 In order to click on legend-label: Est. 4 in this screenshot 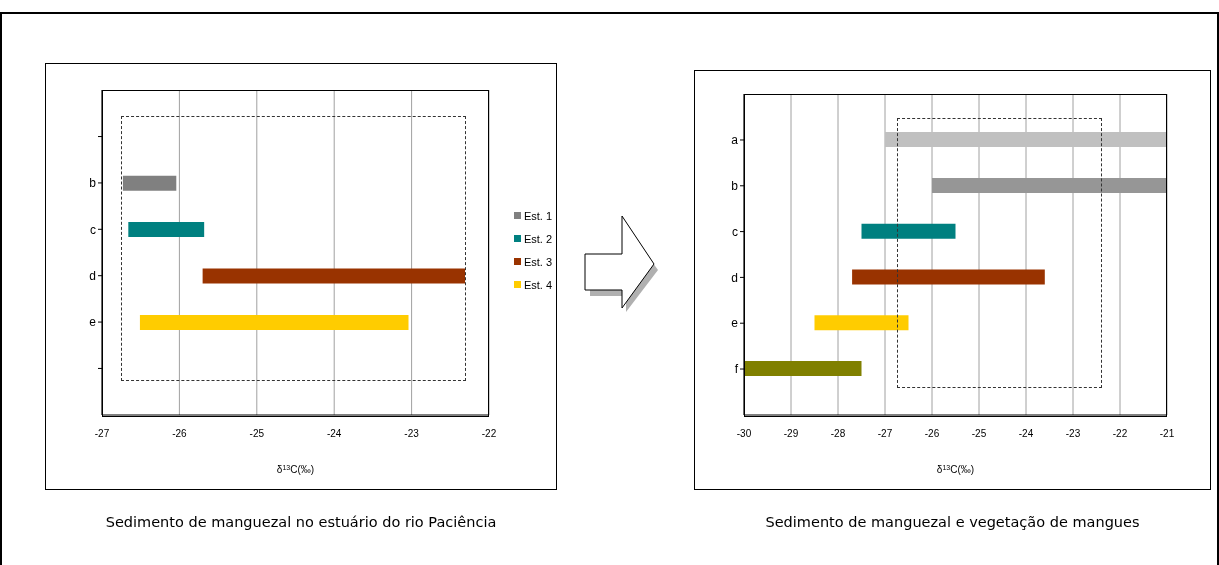, I will do `click(537, 284)`.